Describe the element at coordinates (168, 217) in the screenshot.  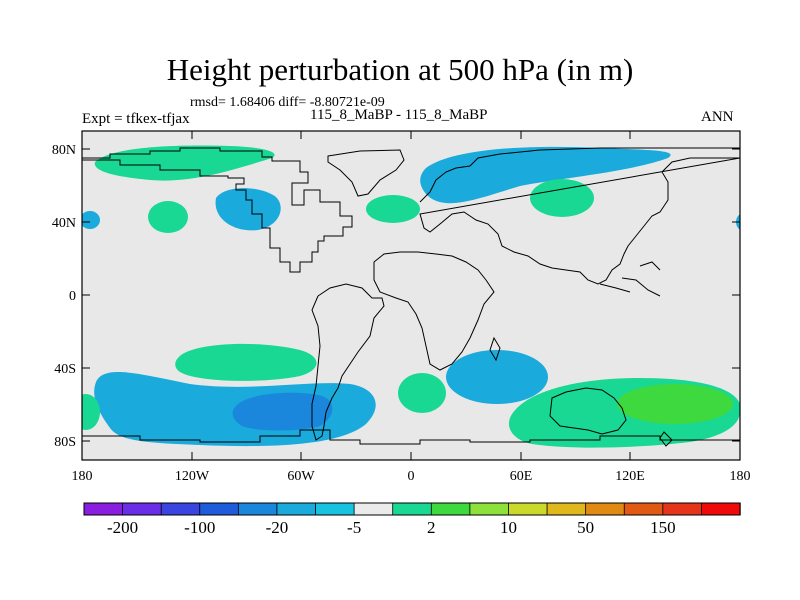
I see `contour-positive-north-pacific` at that location.